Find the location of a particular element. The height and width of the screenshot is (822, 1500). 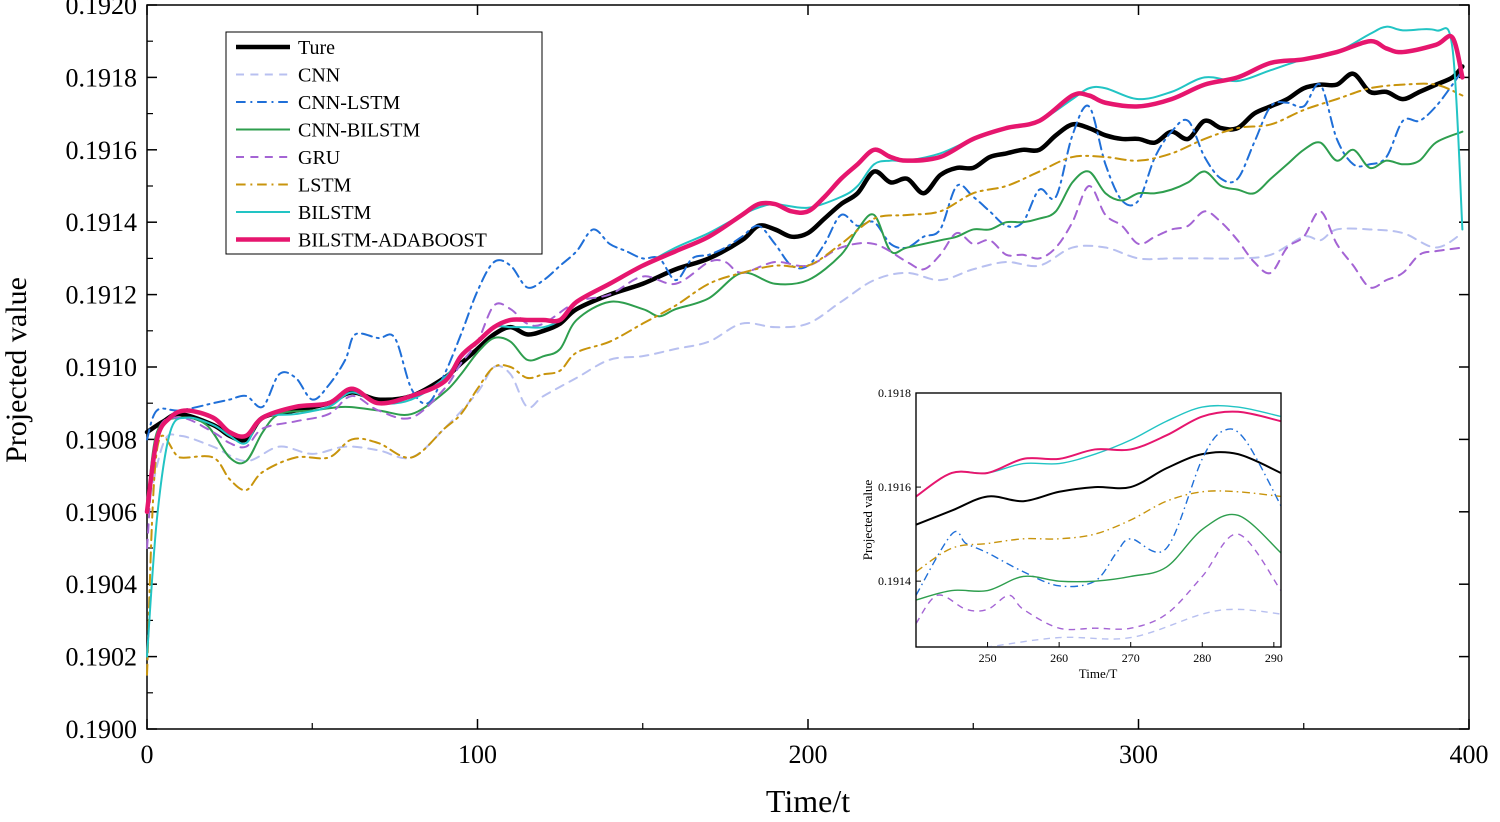

inset-x-axis-title: Time/T is located at coordinates (1098, 673).